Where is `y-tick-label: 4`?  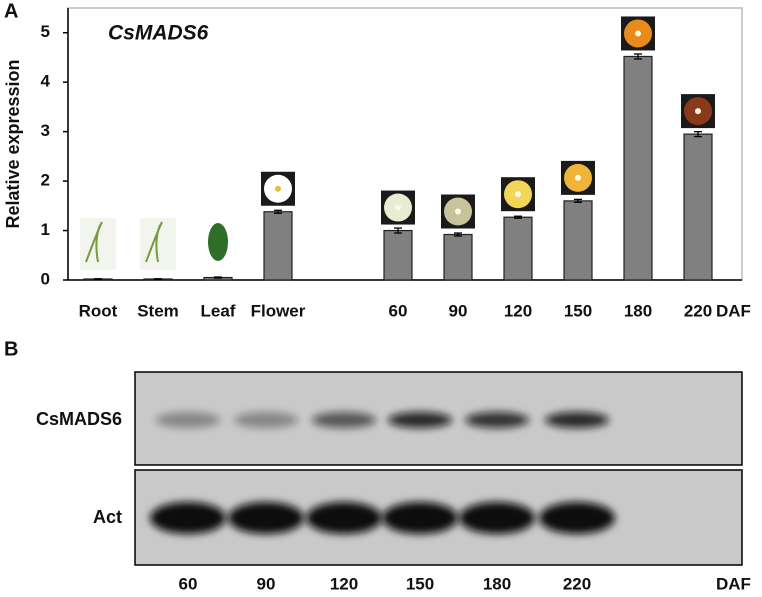 y-tick-label: 4 is located at coordinates (46, 81).